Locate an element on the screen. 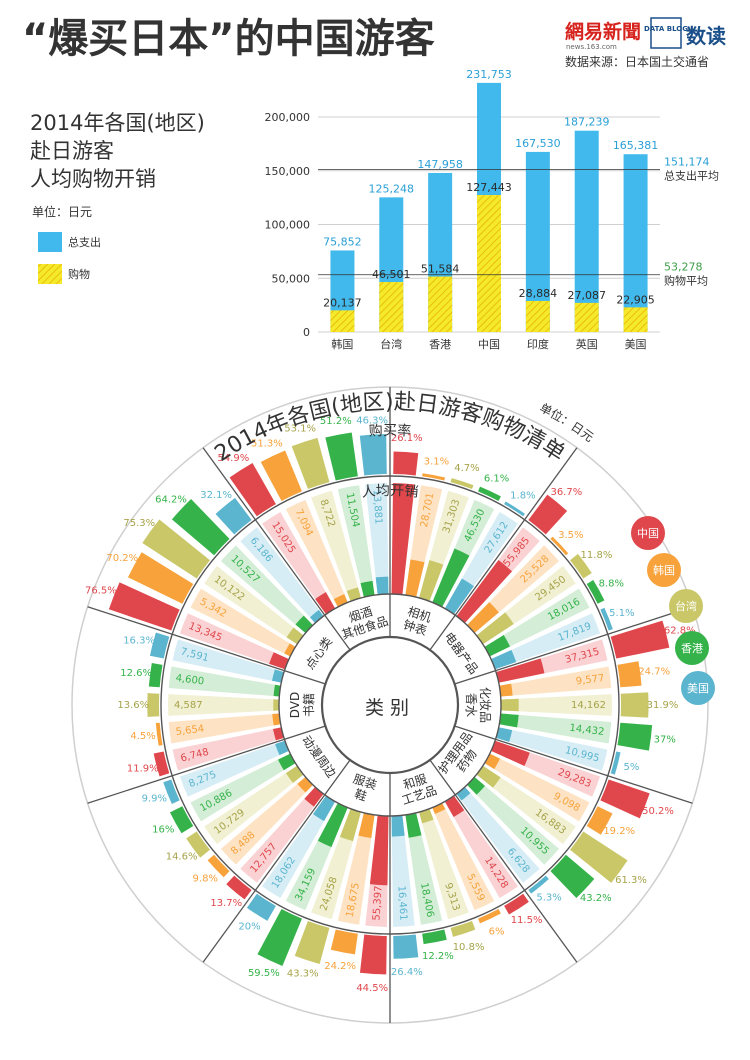 The width and height of the screenshot is (750, 1060). x-tick-label: 印度 is located at coordinates (538, 344).